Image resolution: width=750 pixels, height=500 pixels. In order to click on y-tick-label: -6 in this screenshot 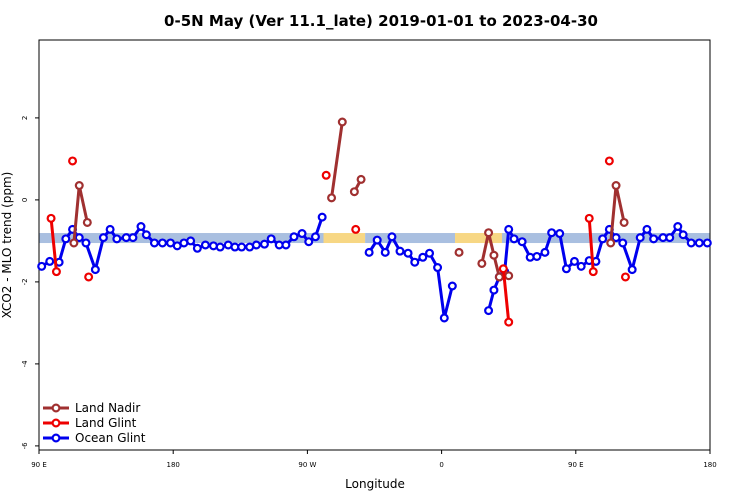, I will do `click(25, 446)`.